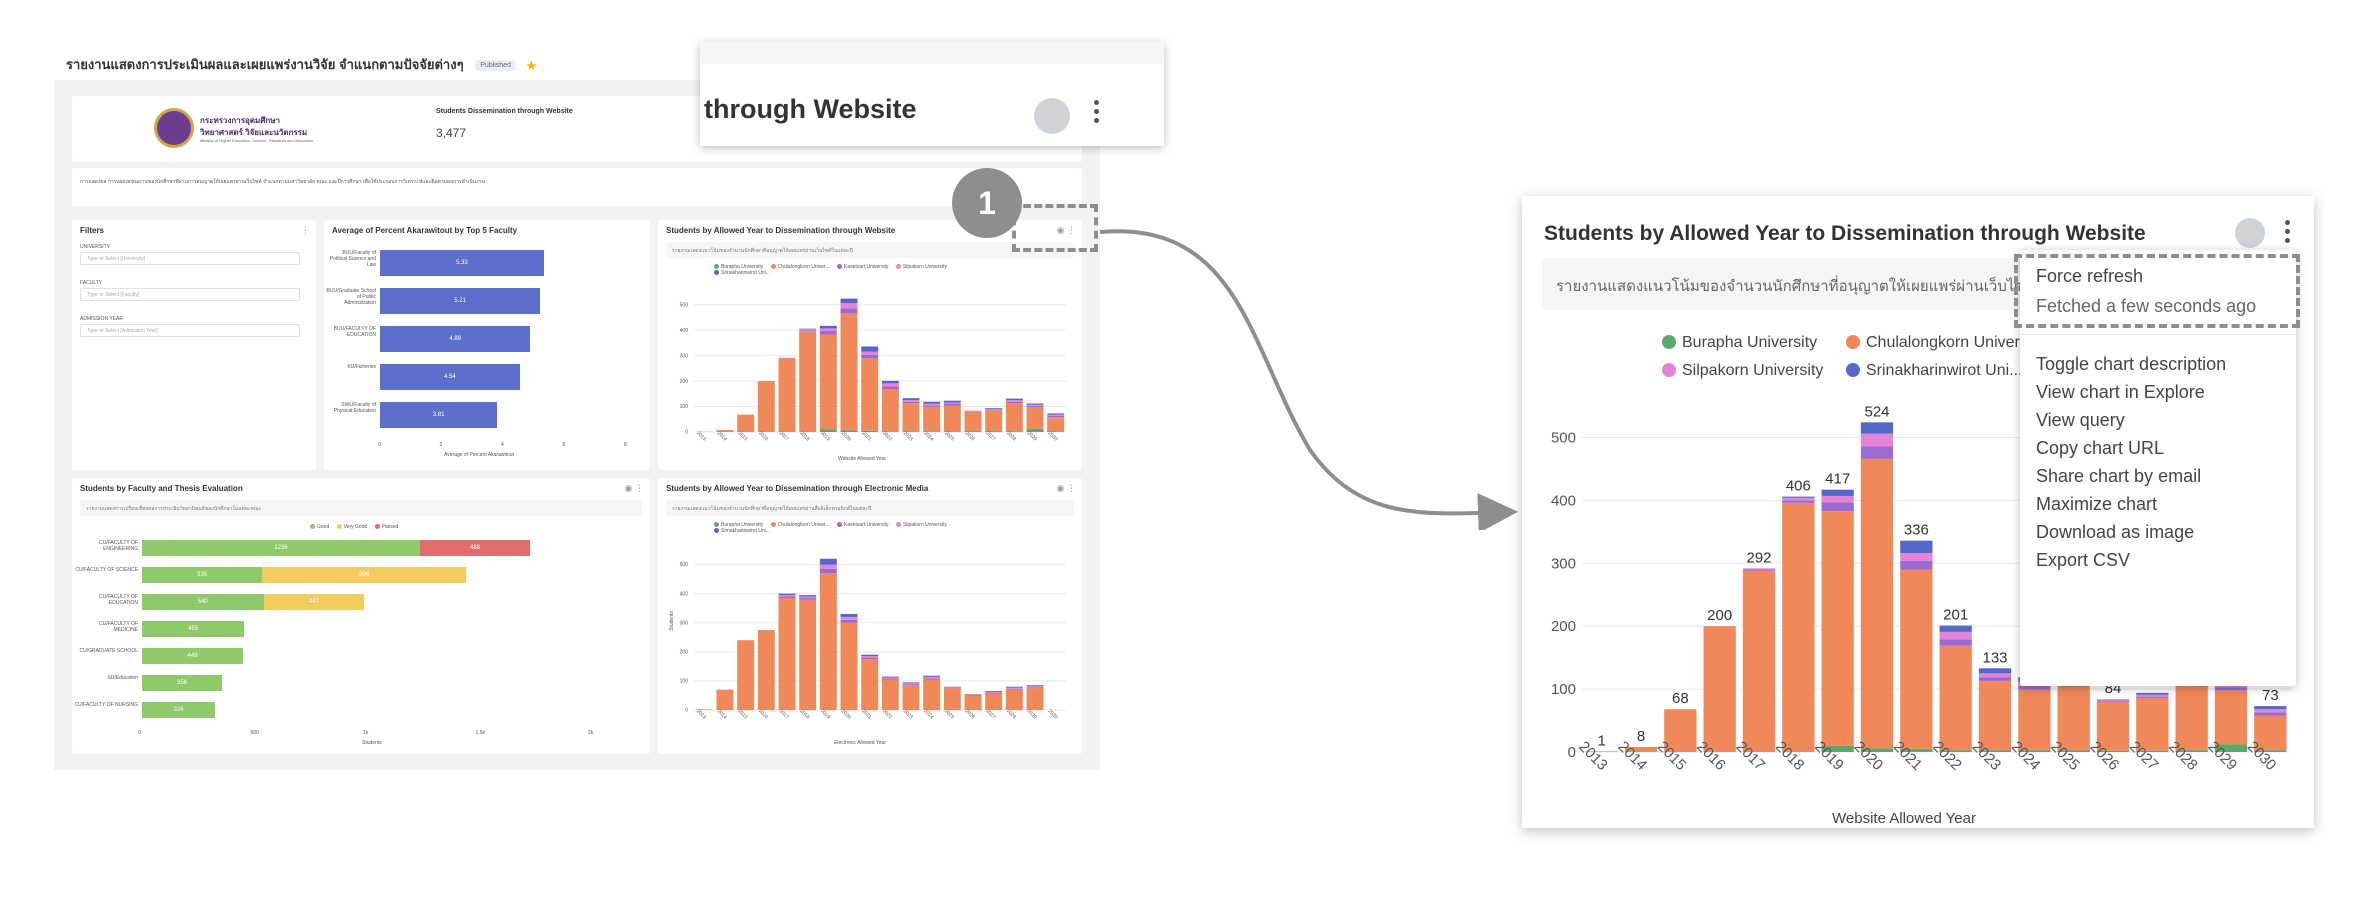 This screenshot has width=2360, height=906. What do you see at coordinates (1739, 343) in the screenshot?
I see `legend-burapha: Burapha University` at bounding box center [1739, 343].